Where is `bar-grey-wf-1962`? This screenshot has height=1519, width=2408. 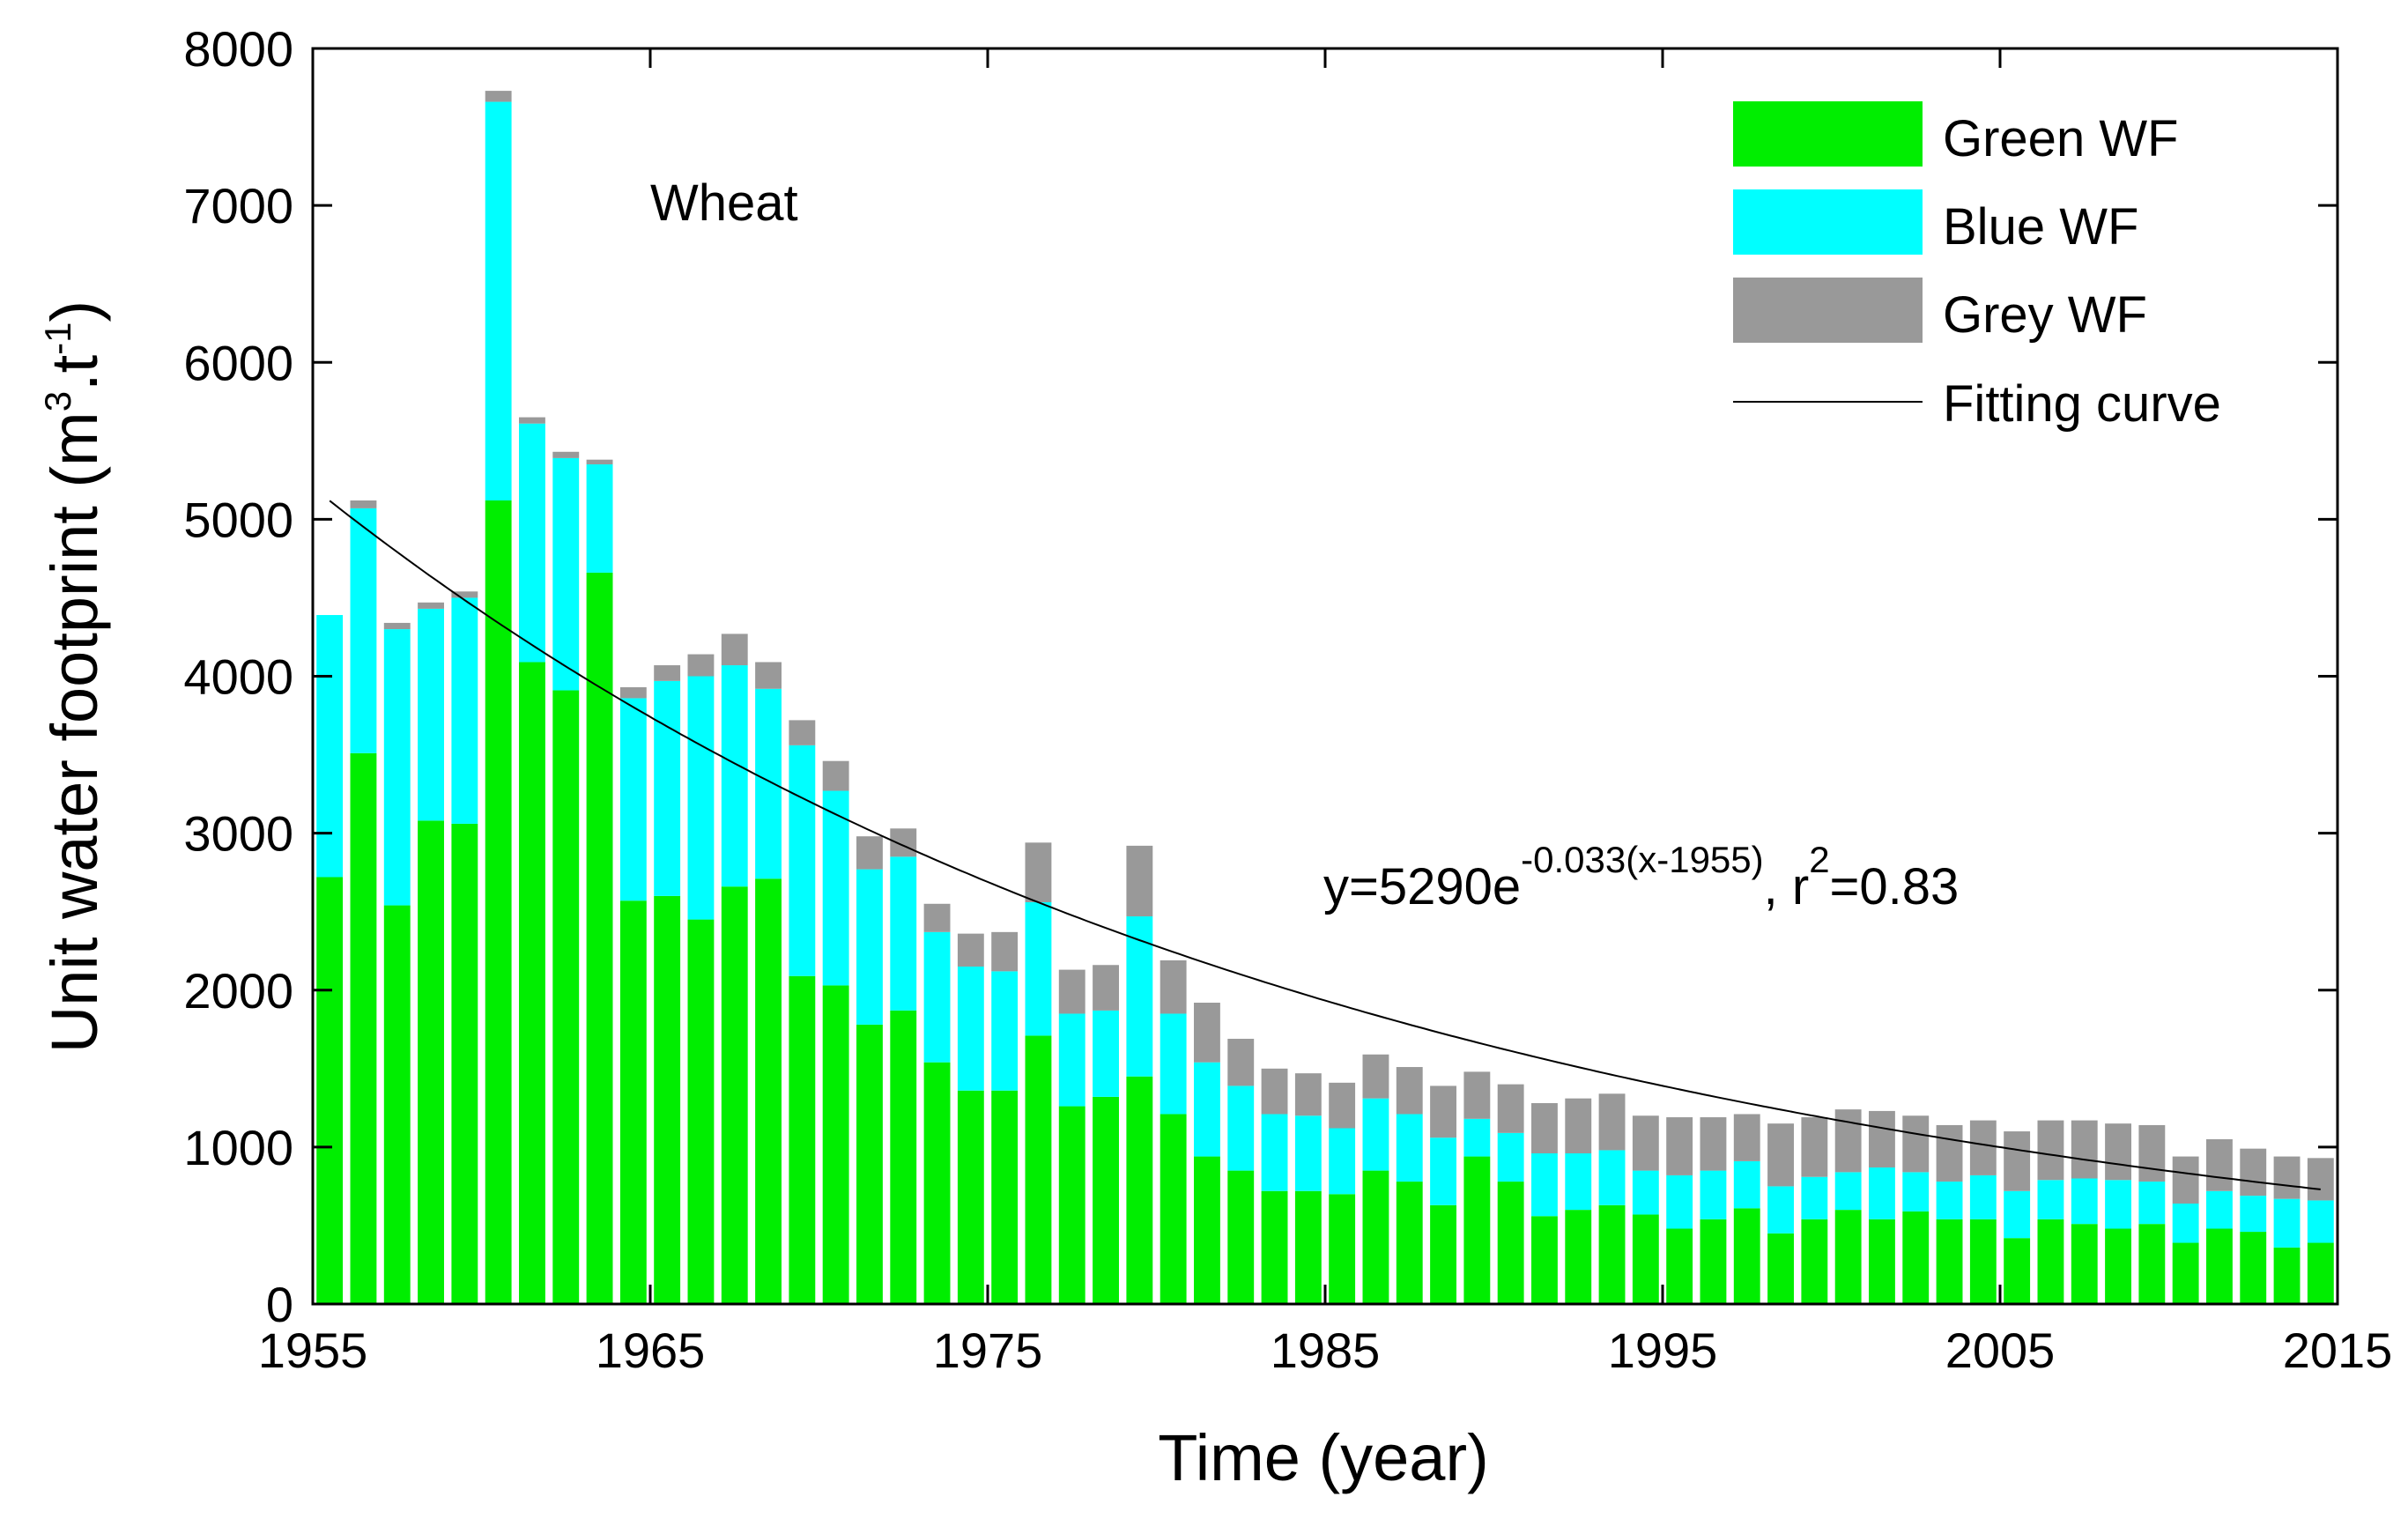
bar-grey-wf-1962 is located at coordinates (532, 420).